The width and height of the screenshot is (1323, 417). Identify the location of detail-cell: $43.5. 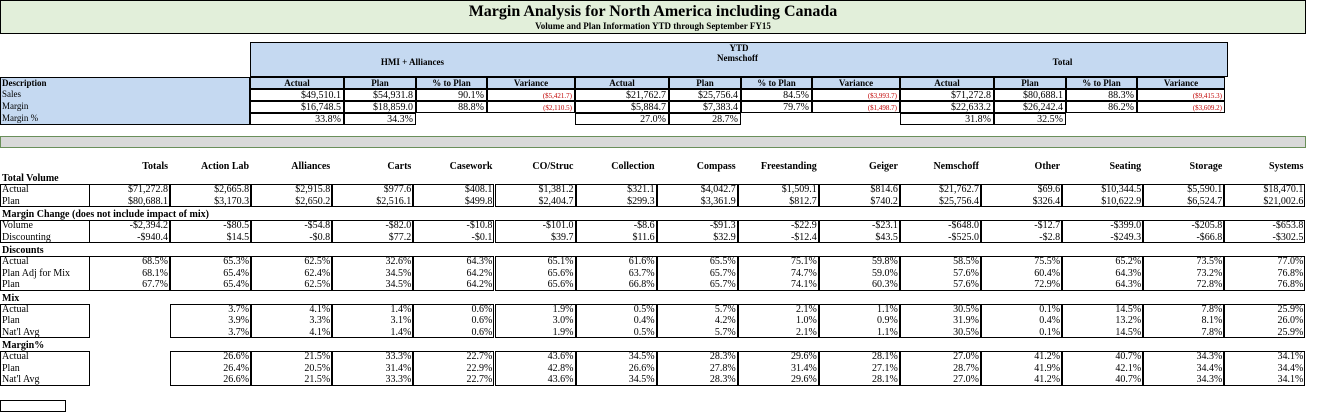
(886, 237).